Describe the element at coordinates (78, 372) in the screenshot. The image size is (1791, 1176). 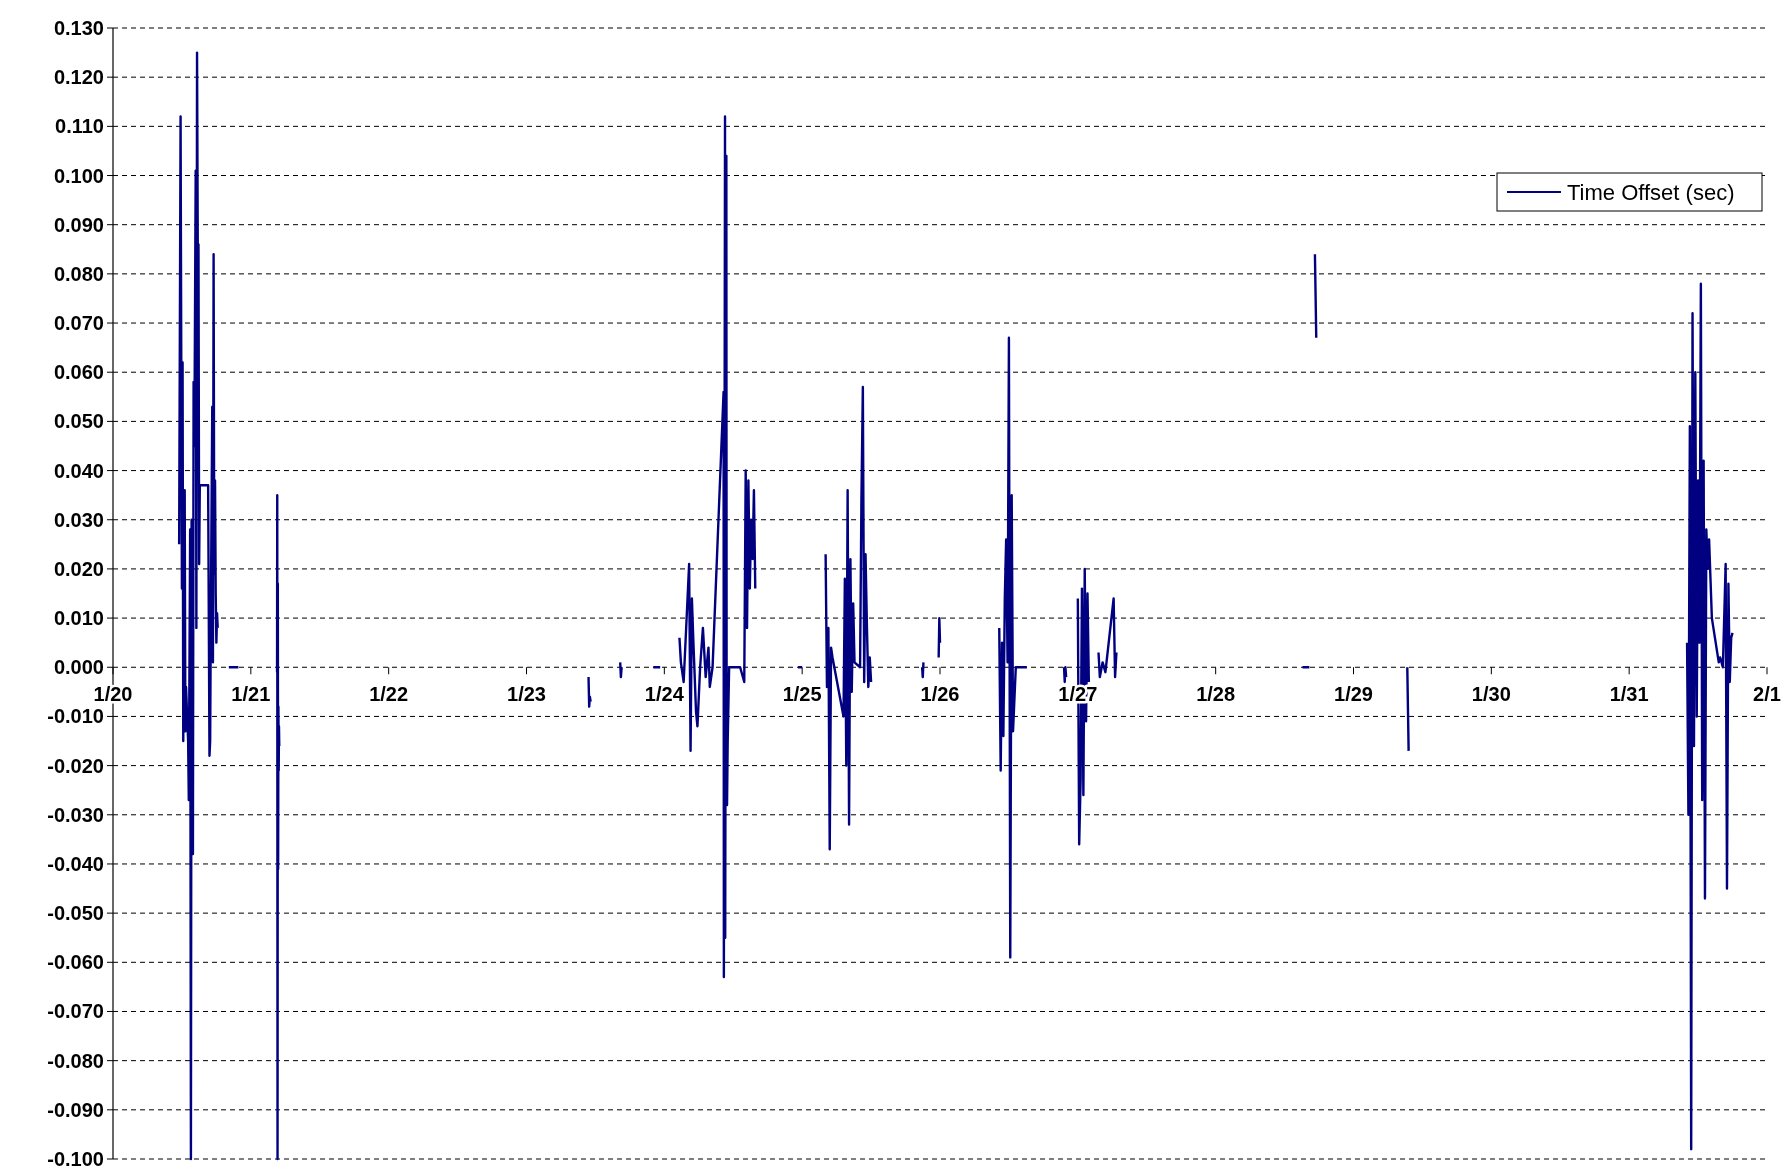
I see `y-tick-label: 0.060` at that location.